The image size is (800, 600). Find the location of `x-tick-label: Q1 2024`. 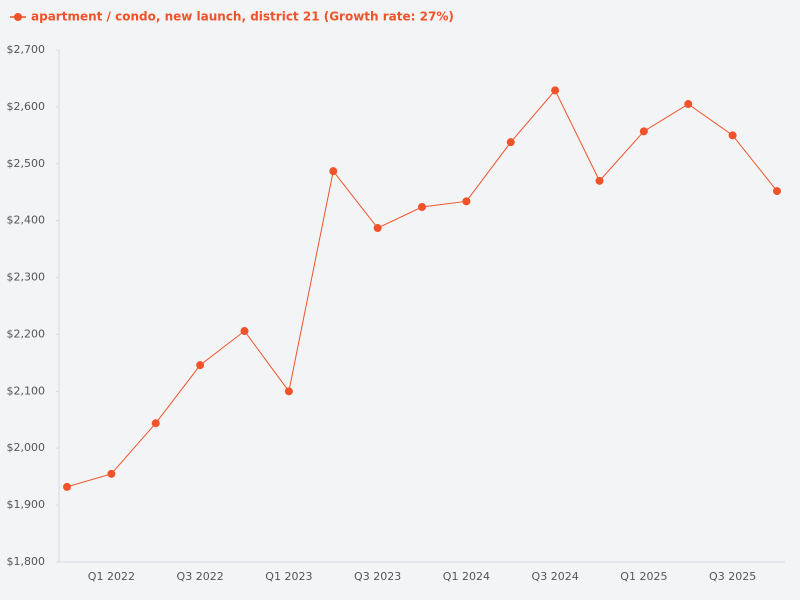

x-tick-label: Q1 2024 is located at coordinates (466, 576).